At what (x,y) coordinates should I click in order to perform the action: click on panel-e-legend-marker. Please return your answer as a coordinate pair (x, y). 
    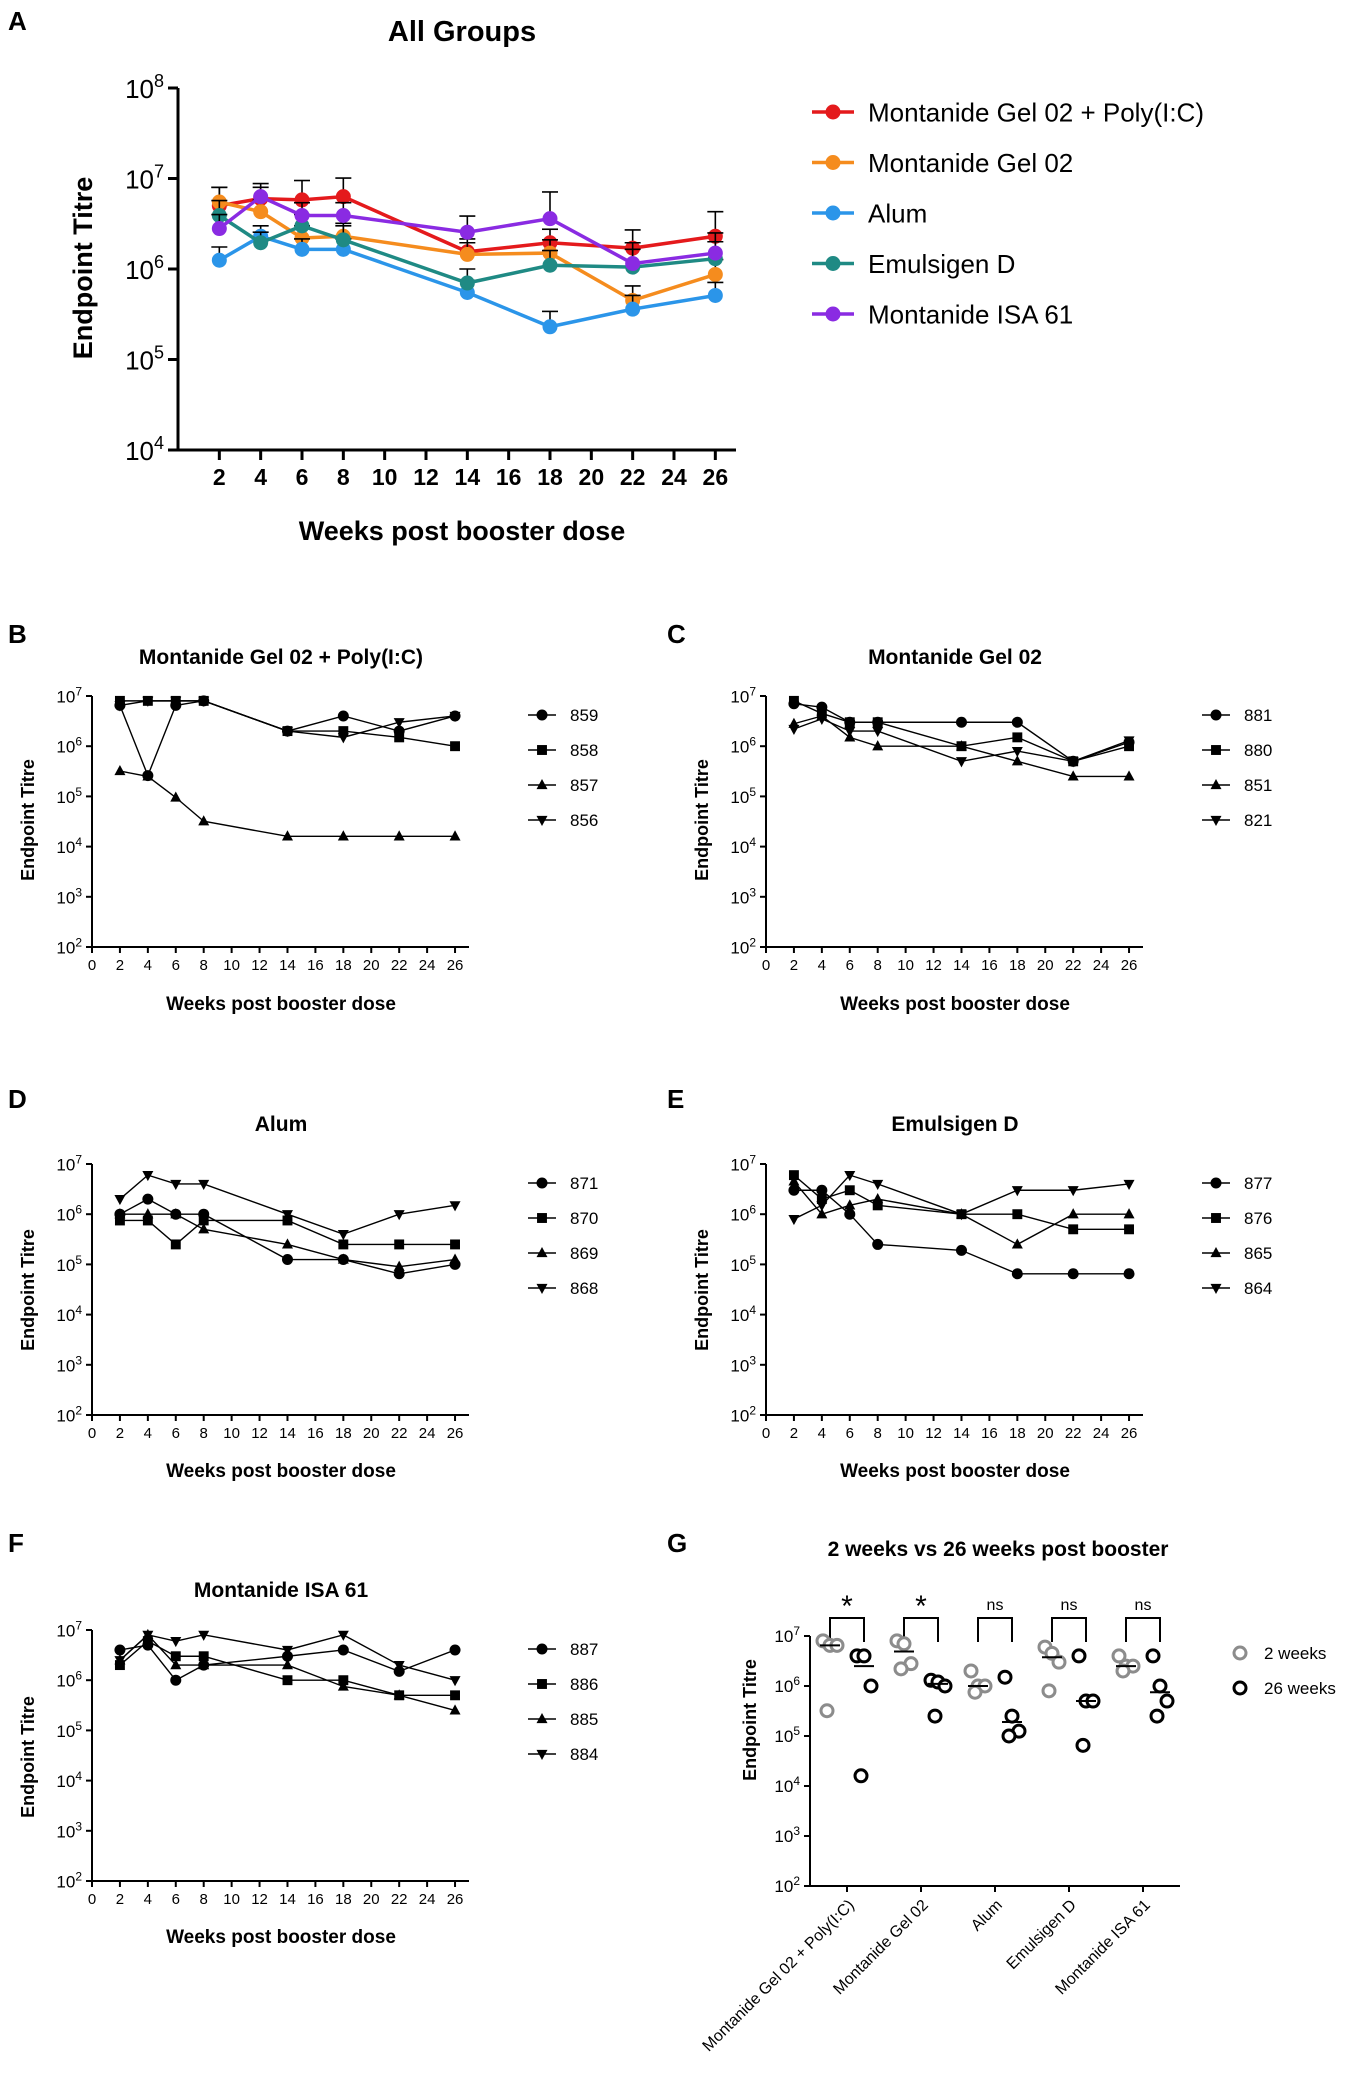
    Looking at the image, I should click on (1216, 1252).